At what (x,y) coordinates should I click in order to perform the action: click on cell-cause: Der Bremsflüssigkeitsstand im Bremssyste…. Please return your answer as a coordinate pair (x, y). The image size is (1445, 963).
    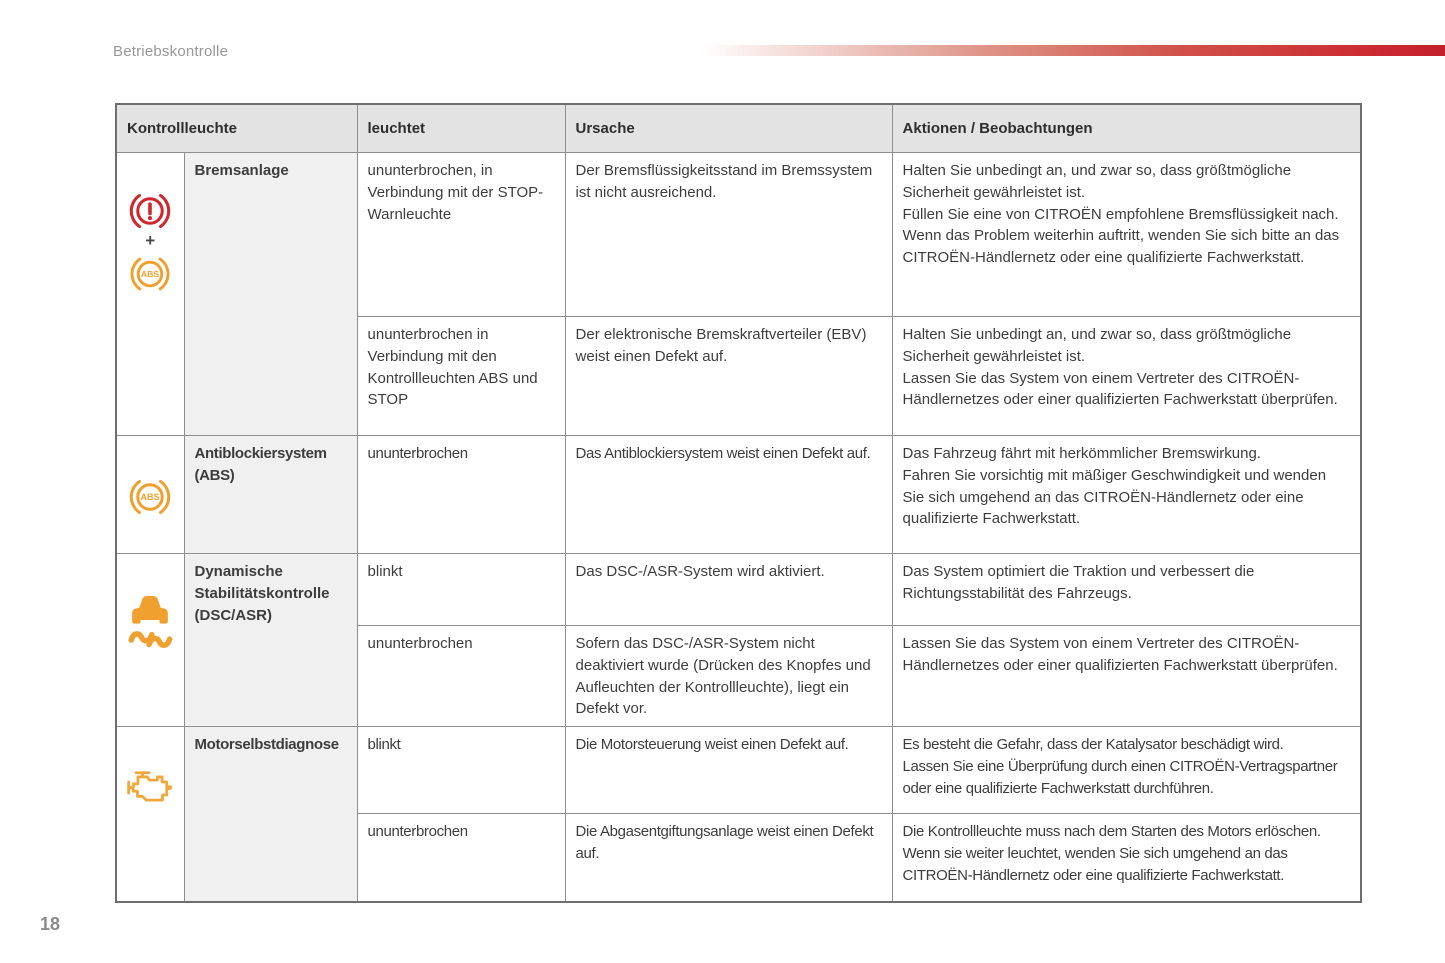
    Looking at the image, I should click on (728, 234).